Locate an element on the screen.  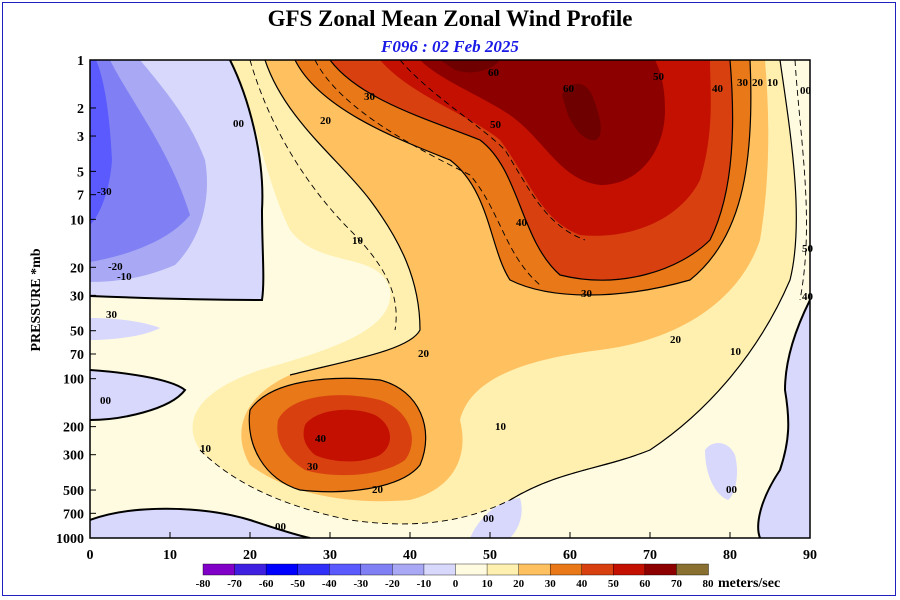
colorbar-tick-label: -80 is located at coordinates (203, 584).